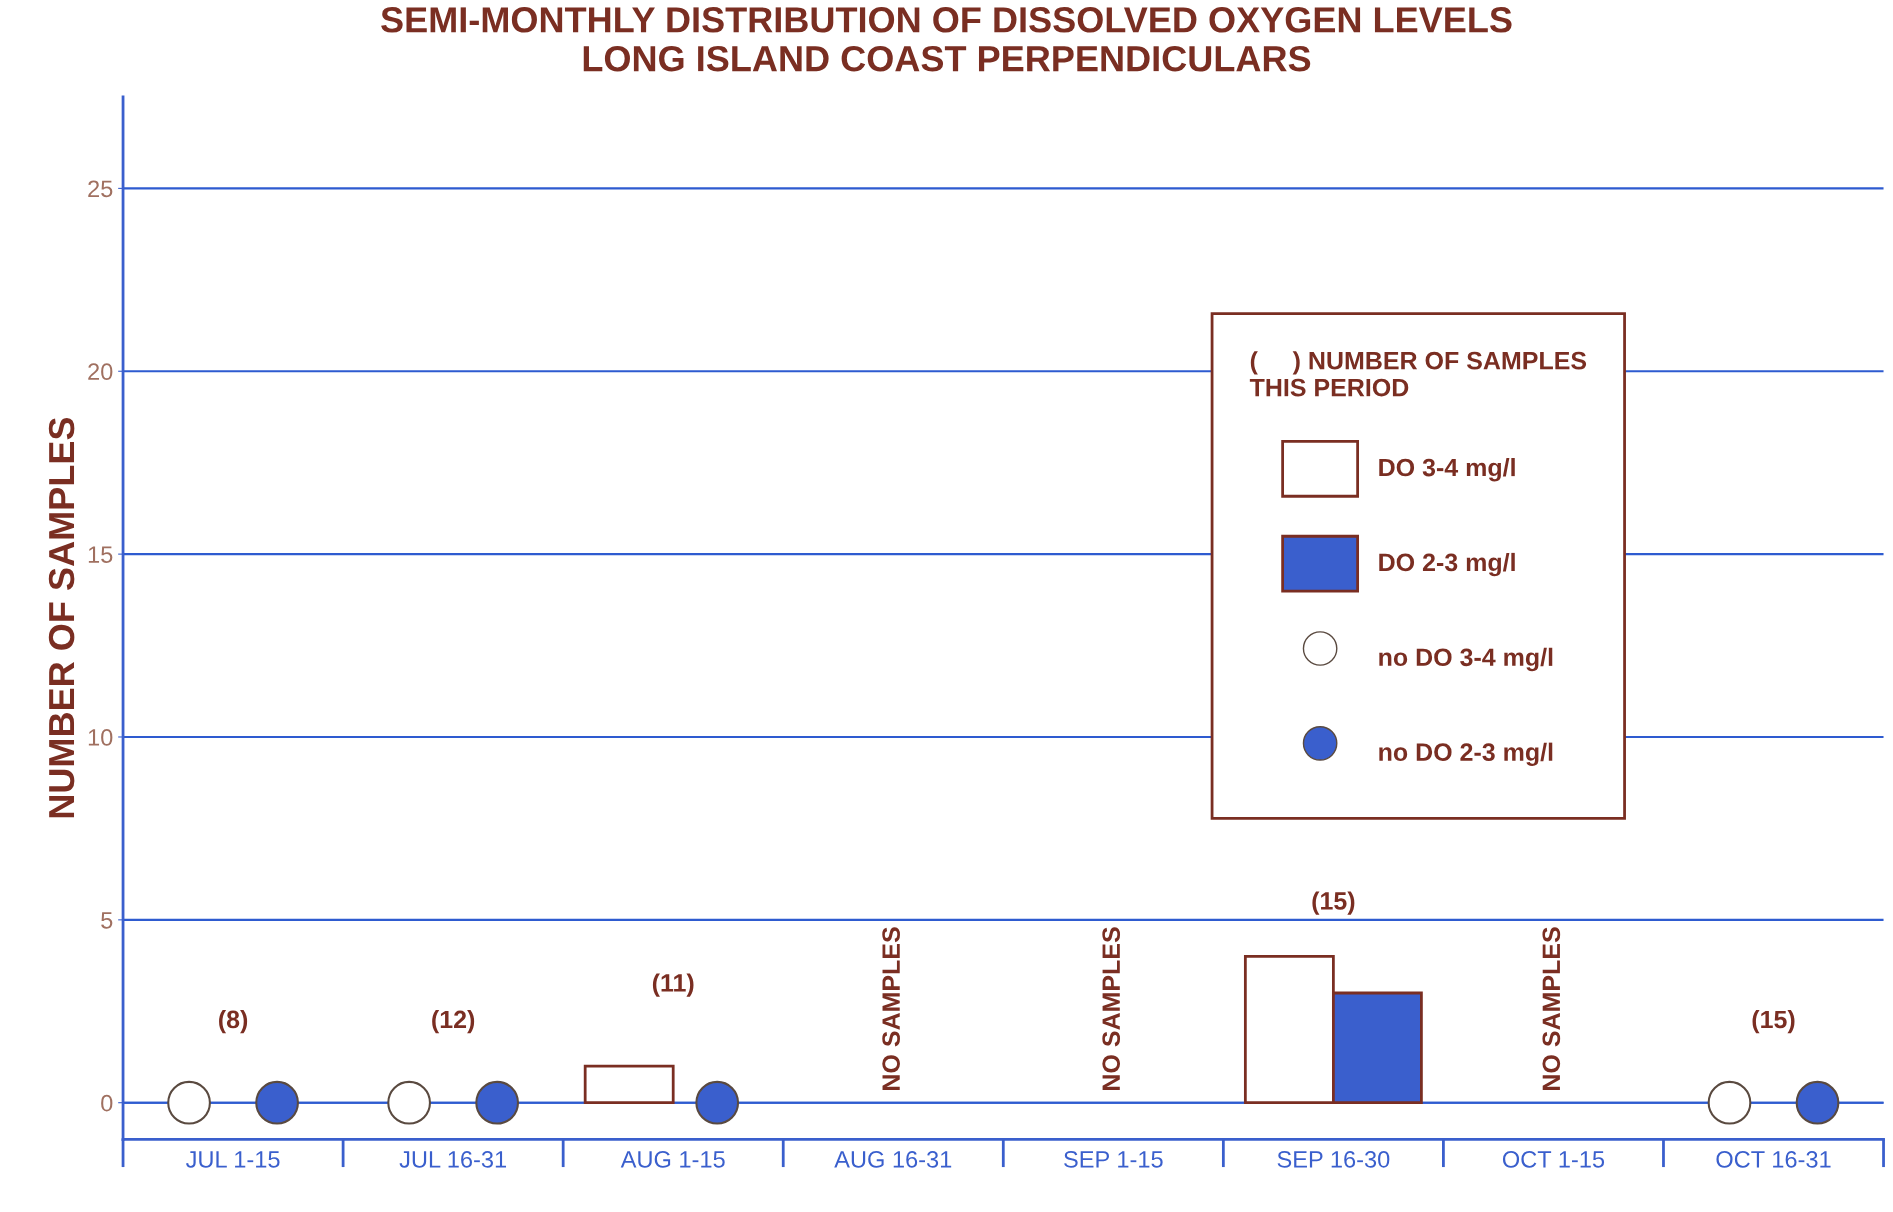  Describe the element at coordinates (100, 737) in the screenshot. I see `y-tick-label: 10` at that location.